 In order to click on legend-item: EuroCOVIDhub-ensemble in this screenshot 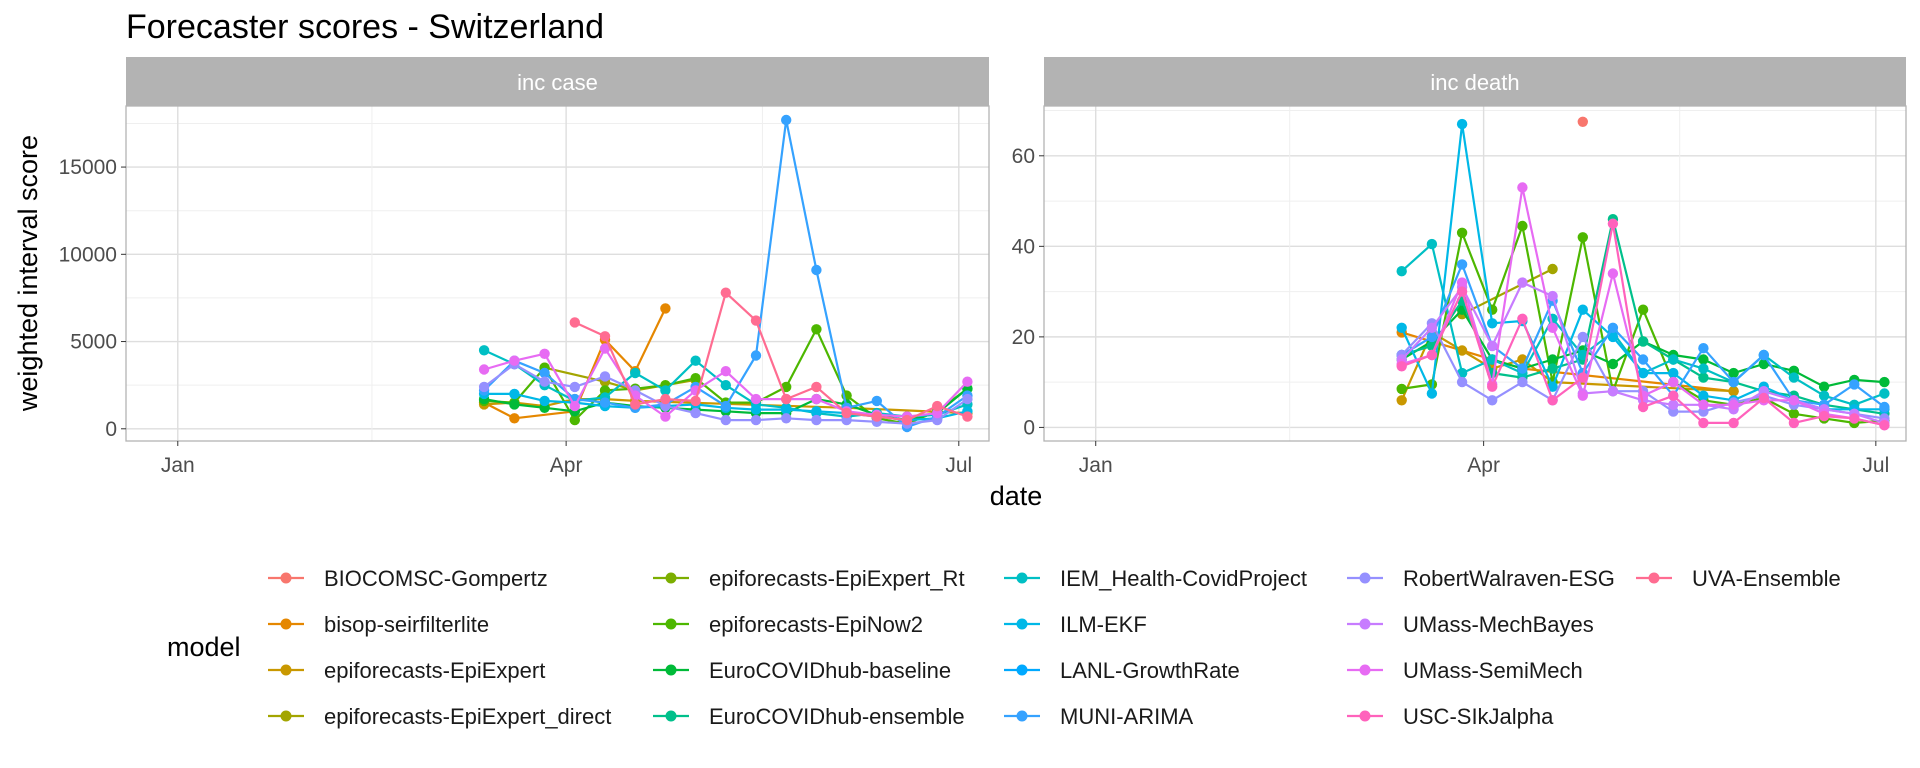, I will do `click(809, 716)`.